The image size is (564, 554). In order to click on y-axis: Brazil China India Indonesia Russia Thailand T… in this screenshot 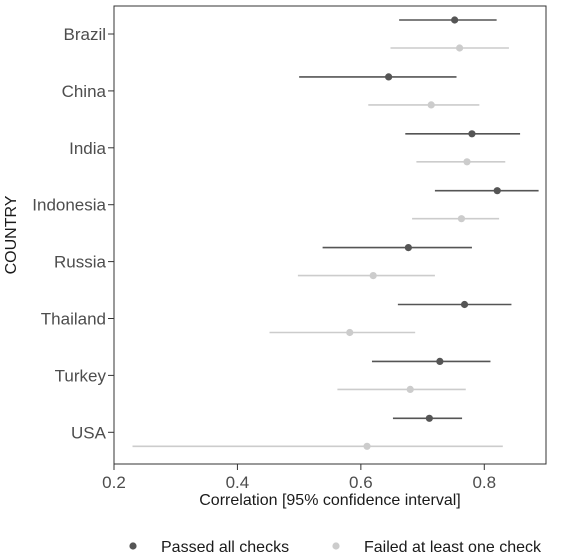, I will do `click(73, 233)`.